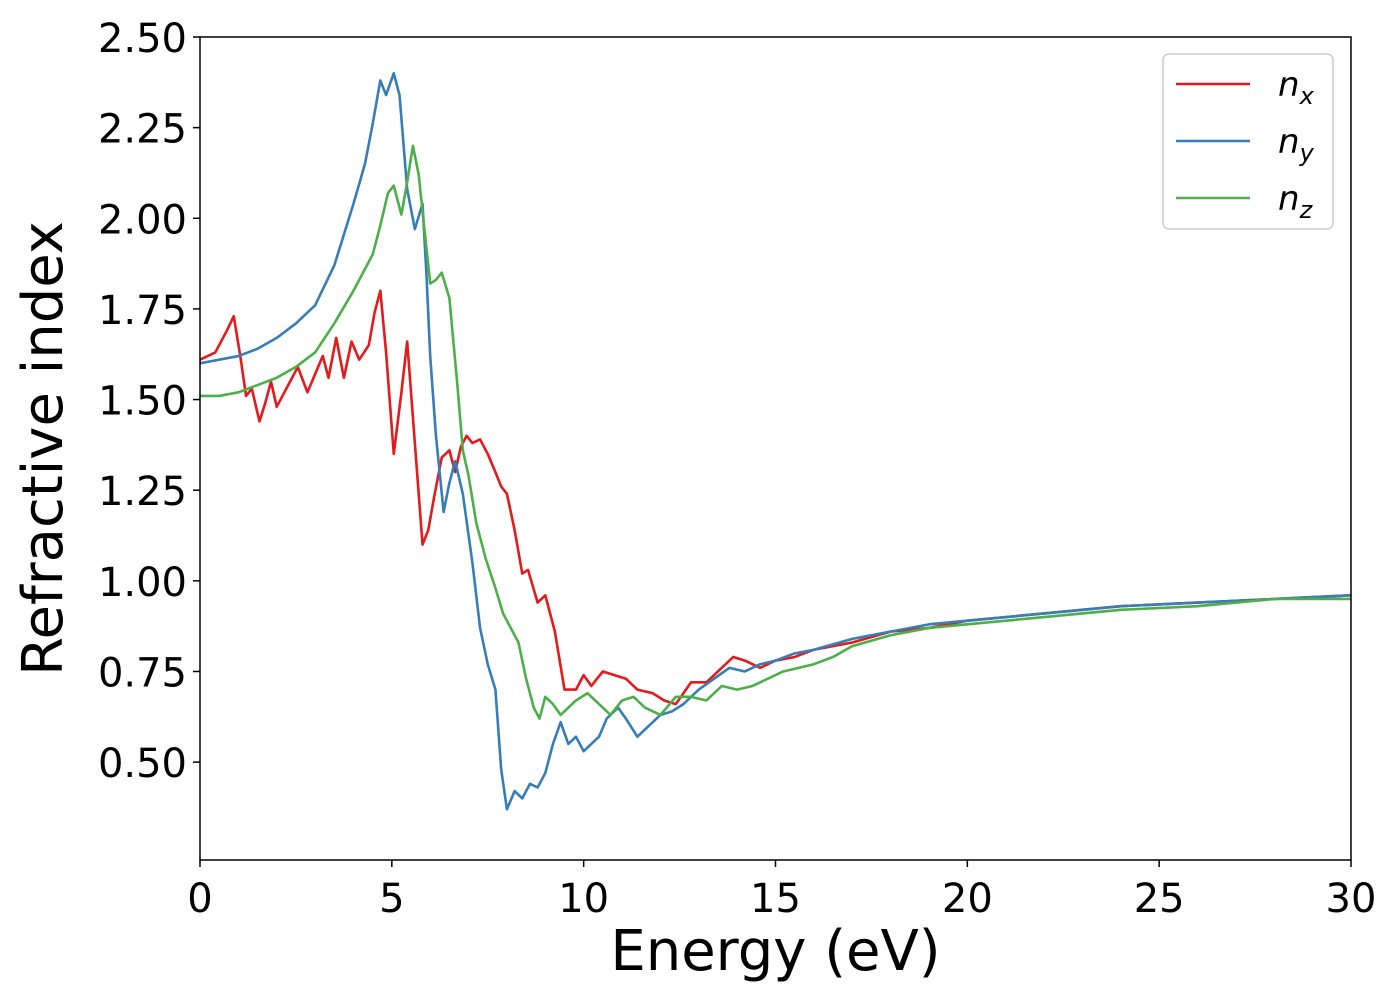 The height and width of the screenshot is (1000, 1400). I want to click on x-tick-label: 30, so click(1351, 899).